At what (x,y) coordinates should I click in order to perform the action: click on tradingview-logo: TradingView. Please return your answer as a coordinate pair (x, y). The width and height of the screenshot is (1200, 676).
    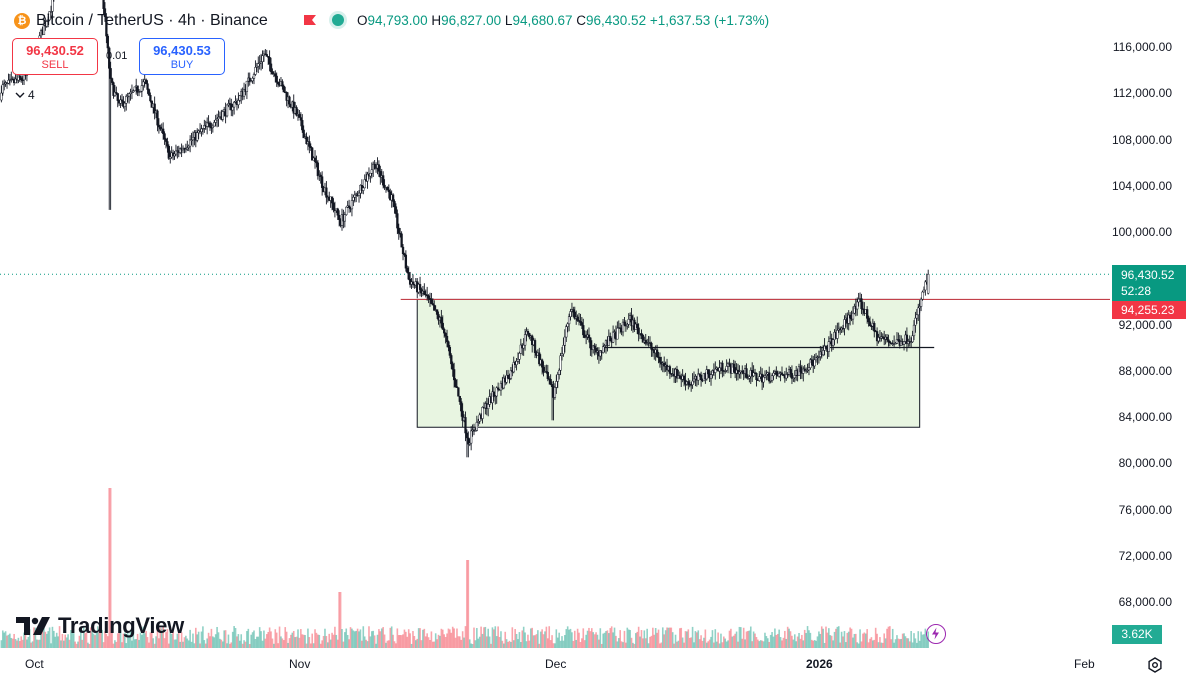
    Looking at the image, I should click on (100, 626).